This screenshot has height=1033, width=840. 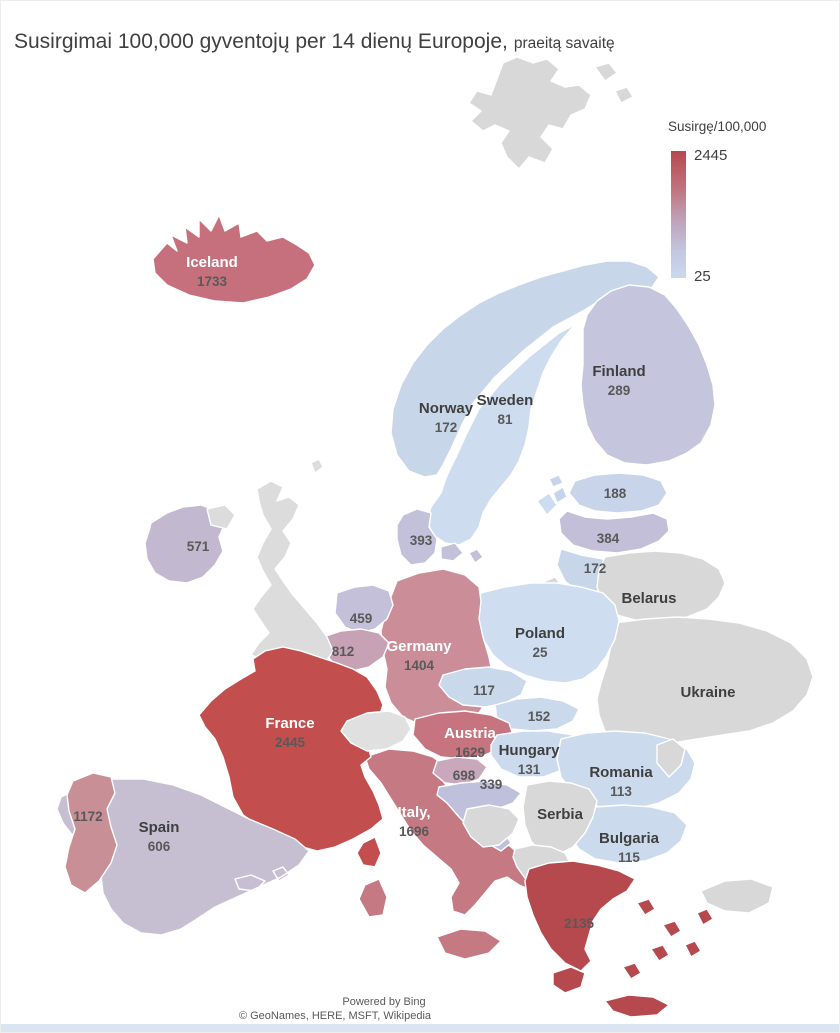 I want to click on map-region-turkey, so click(x=737, y=896).